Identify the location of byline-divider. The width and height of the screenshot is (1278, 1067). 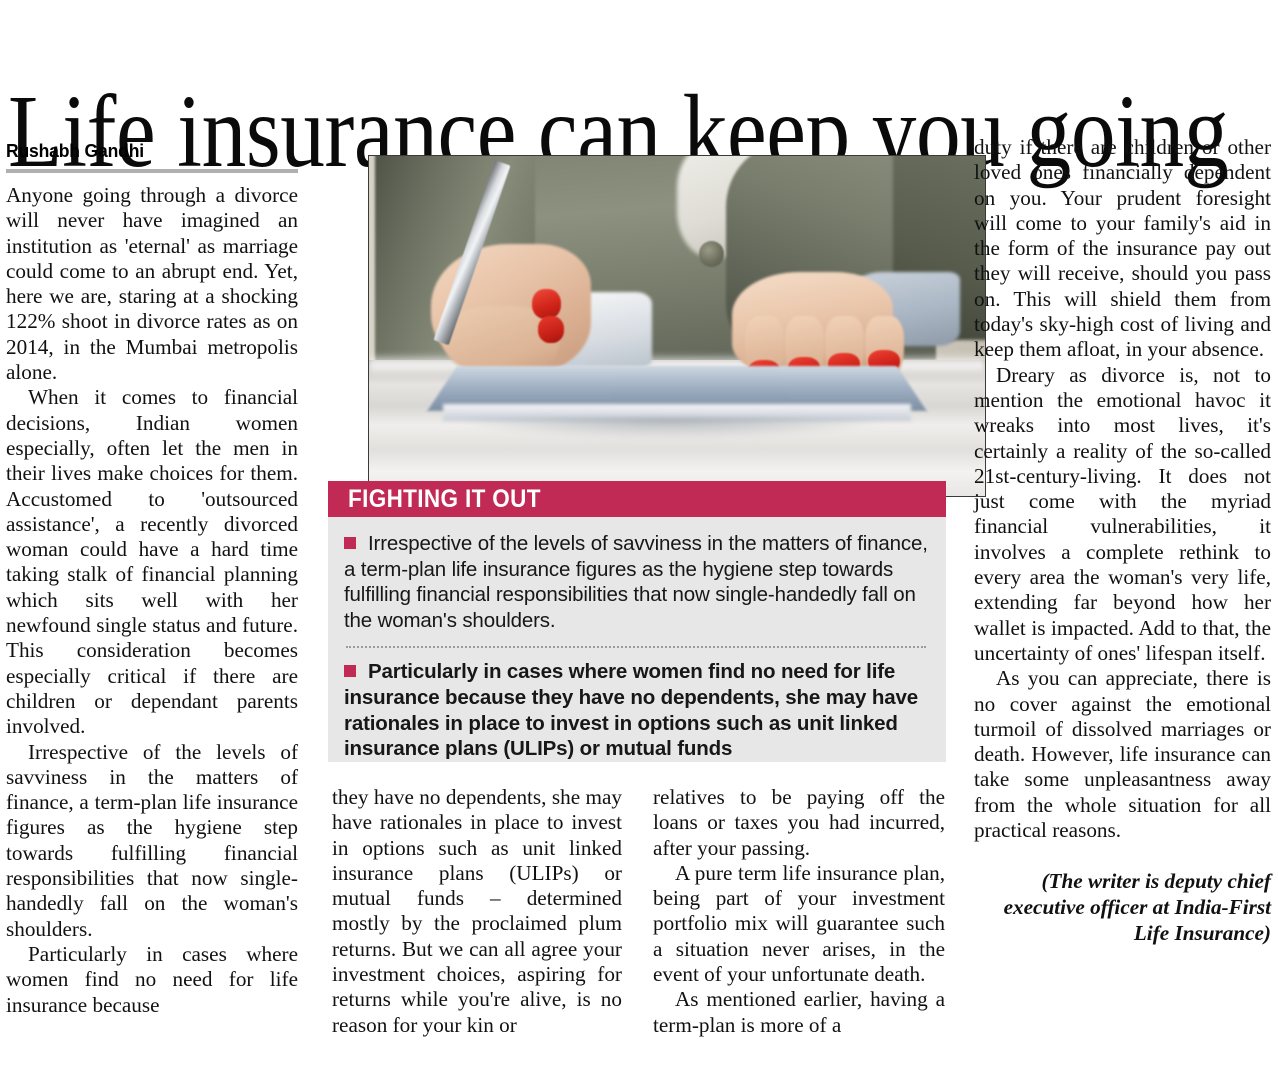
(152, 171).